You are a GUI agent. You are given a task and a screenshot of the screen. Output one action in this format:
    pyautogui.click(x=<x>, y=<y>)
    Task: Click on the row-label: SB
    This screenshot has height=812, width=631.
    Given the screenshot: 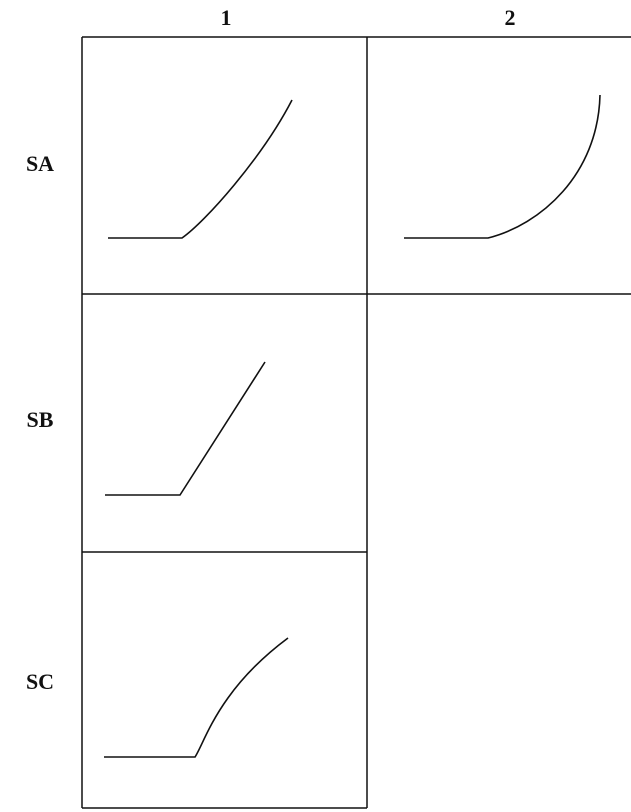 What is the action you would take?
    pyautogui.click(x=40, y=419)
    